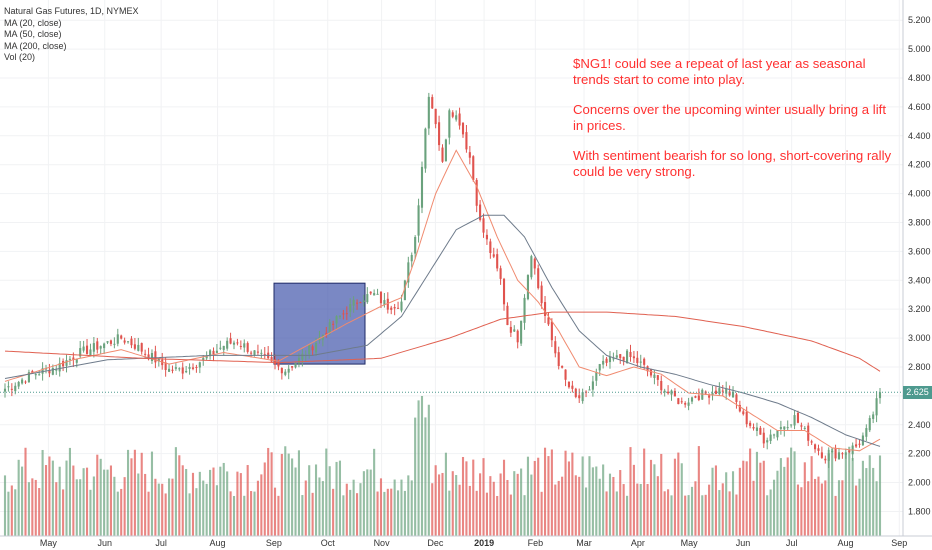 This screenshot has height=550, width=932. What do you see at coordinates (743, 543) in the screenshot?
I see `time-tick-label: Jun` at bounding box center [743, 543].